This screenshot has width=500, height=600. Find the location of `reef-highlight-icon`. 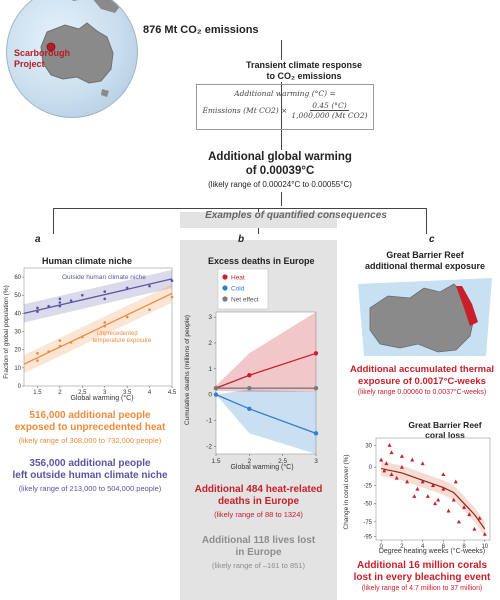

reef-highlight-icon is located at coordinates (467, 306).